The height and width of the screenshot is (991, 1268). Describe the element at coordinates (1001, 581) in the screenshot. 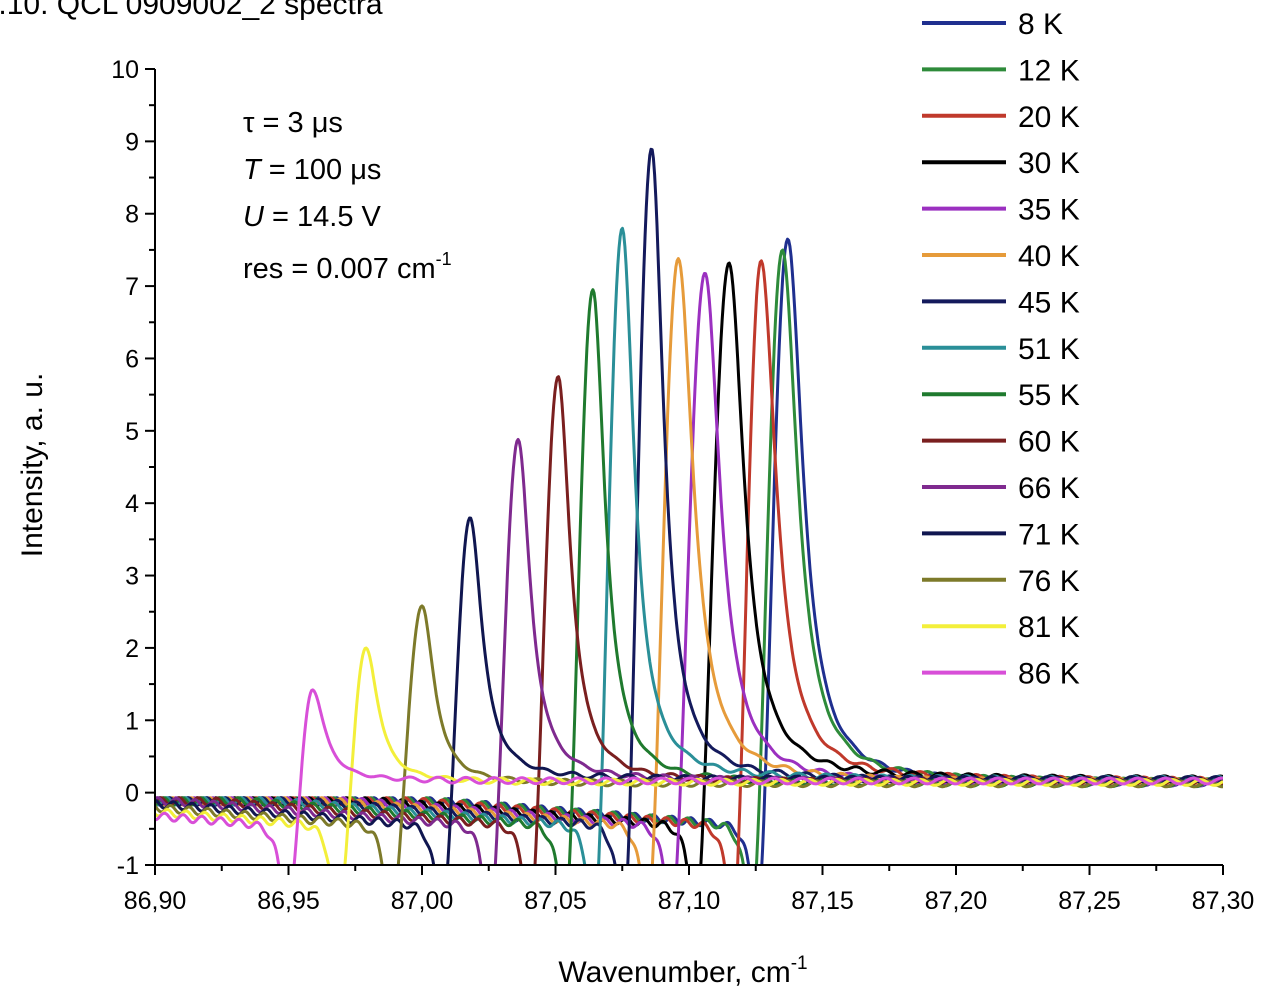

I see `legend-item: 76 K` at that location.